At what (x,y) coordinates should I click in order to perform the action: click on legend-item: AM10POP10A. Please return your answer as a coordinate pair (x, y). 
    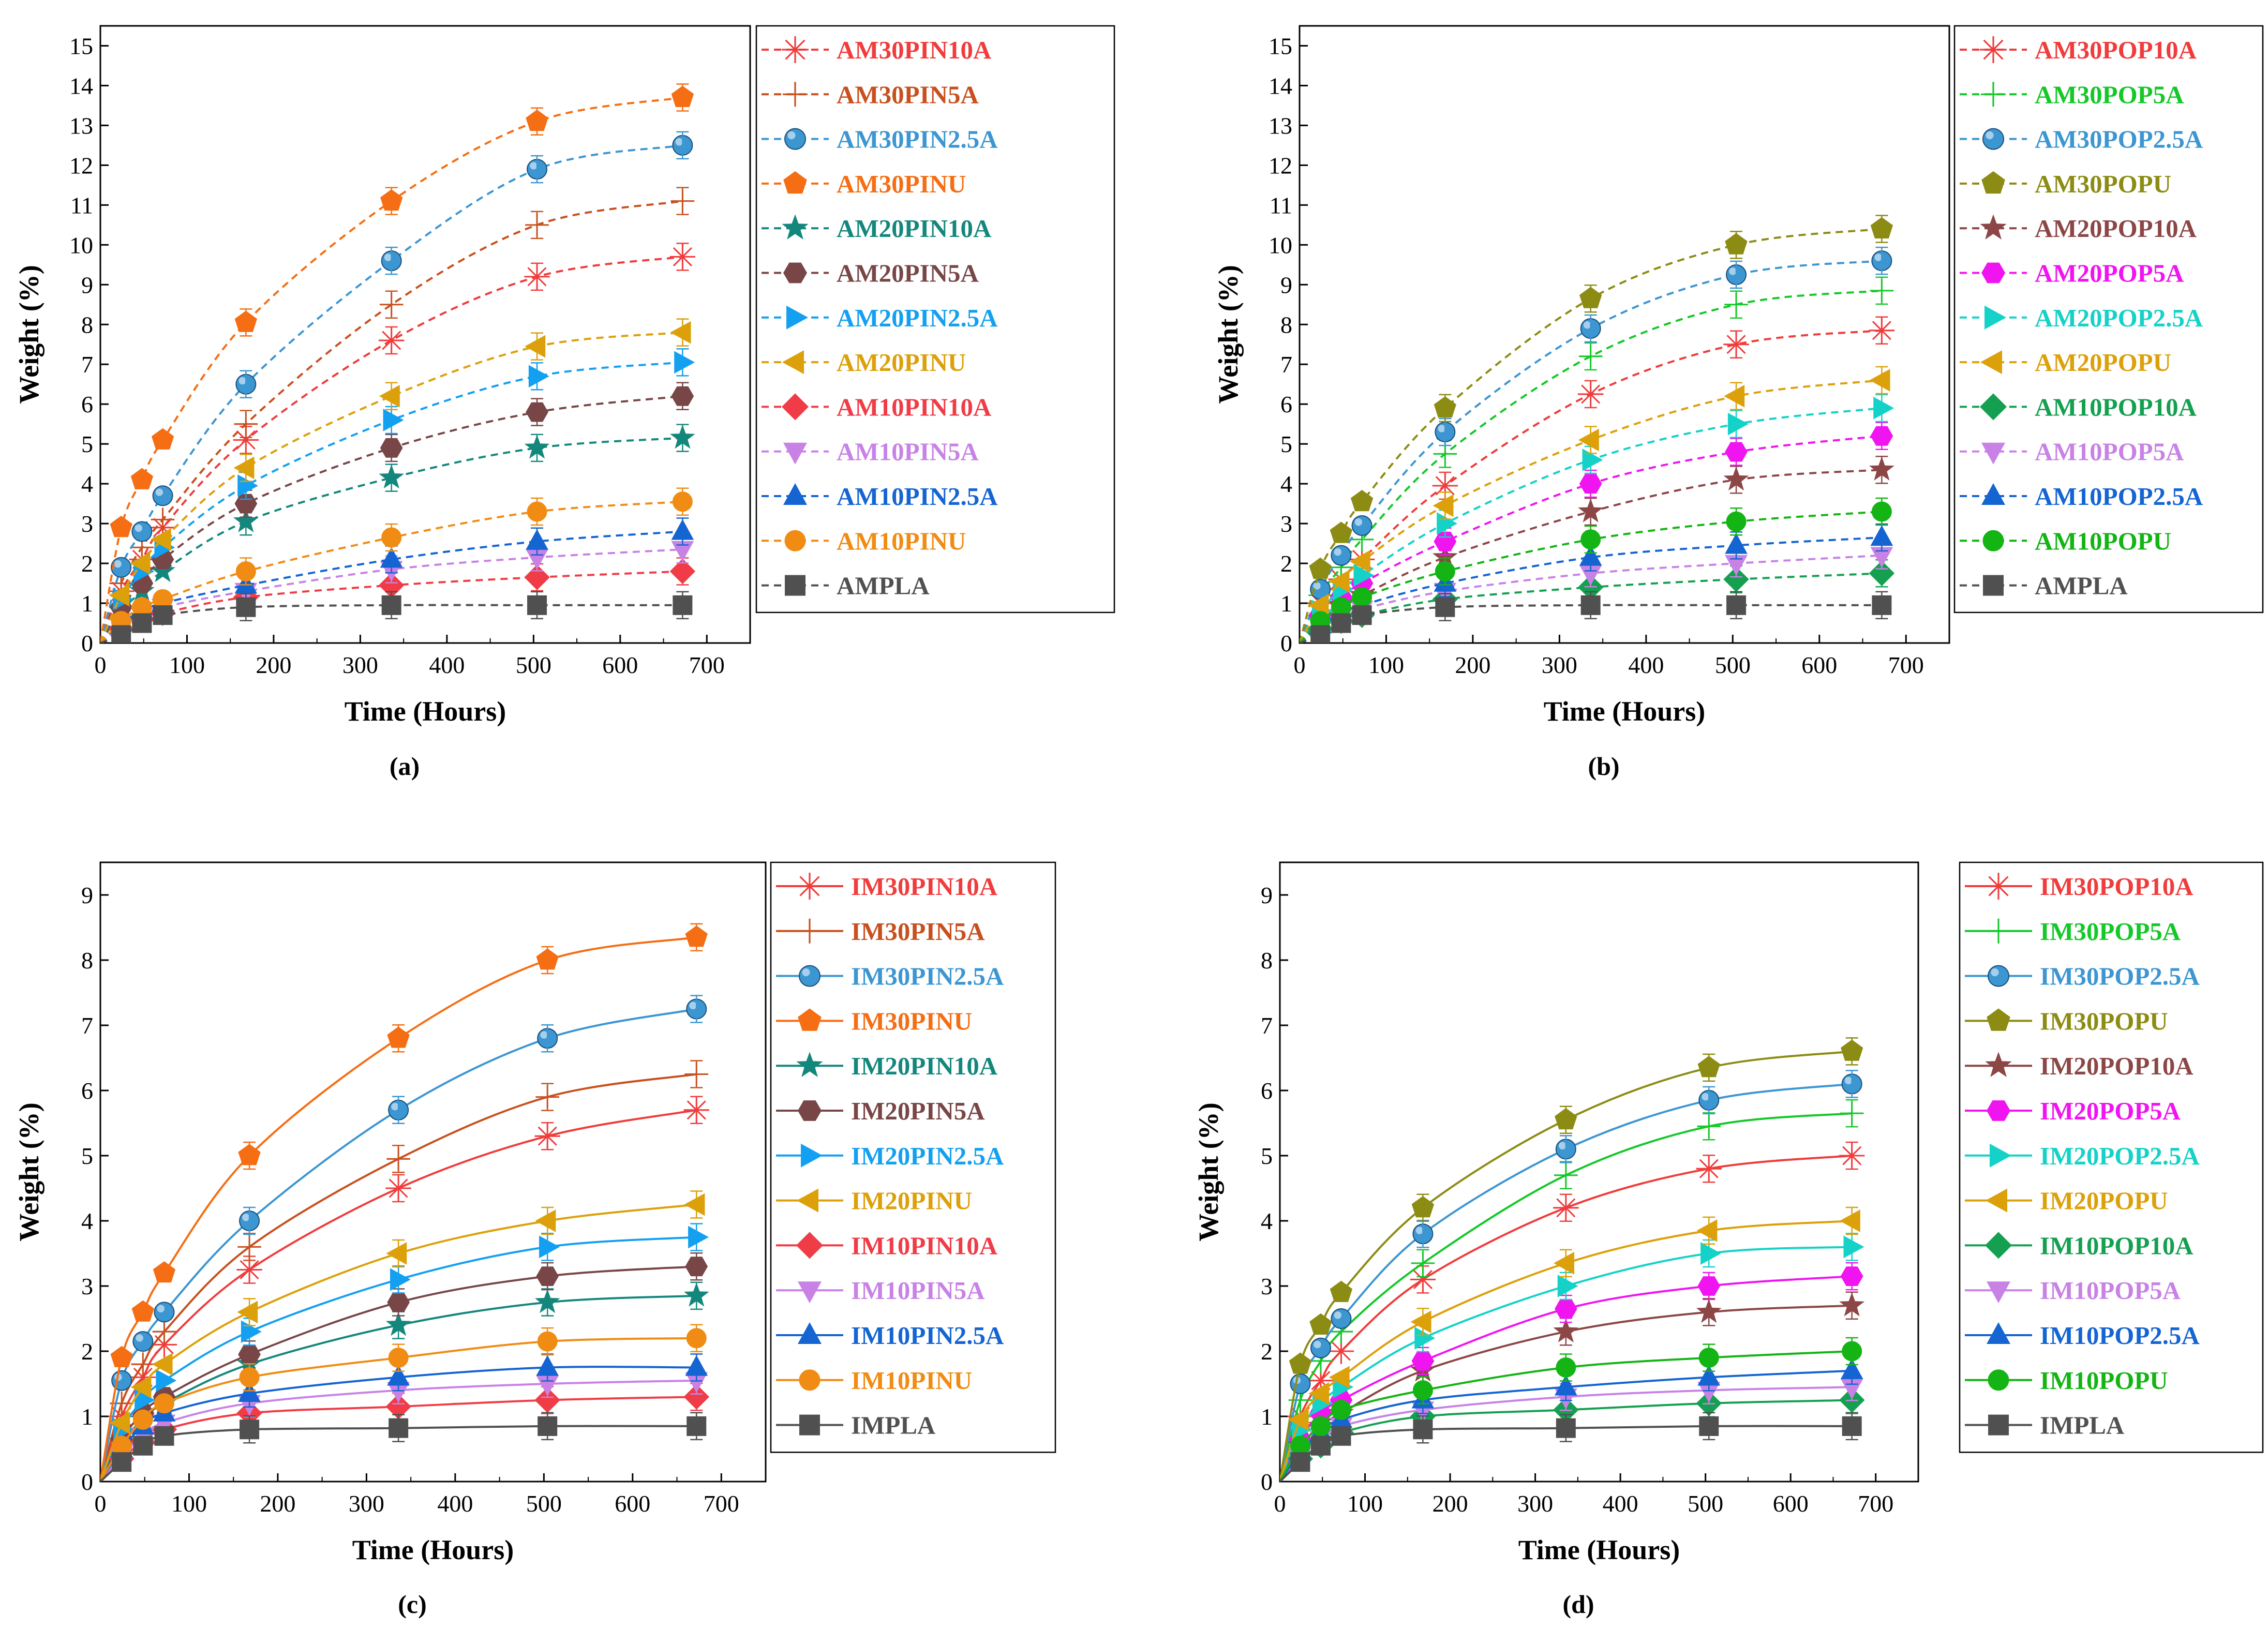
    Looking at the image, I should click on (2078, 407).